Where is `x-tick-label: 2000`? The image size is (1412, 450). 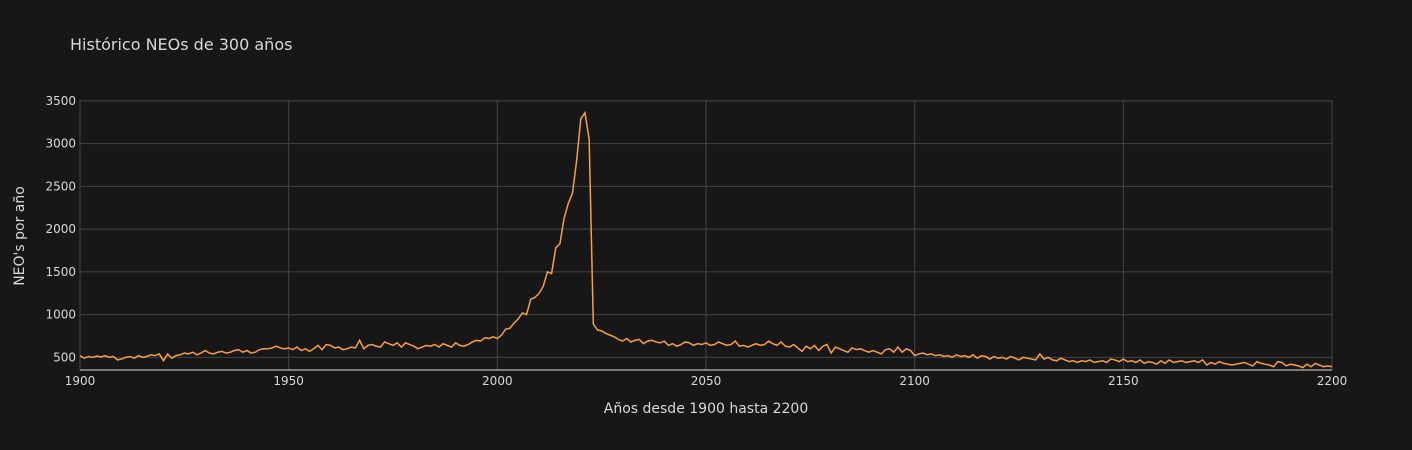
x-tick-label: 2000 is located at coordinates (497, 381).